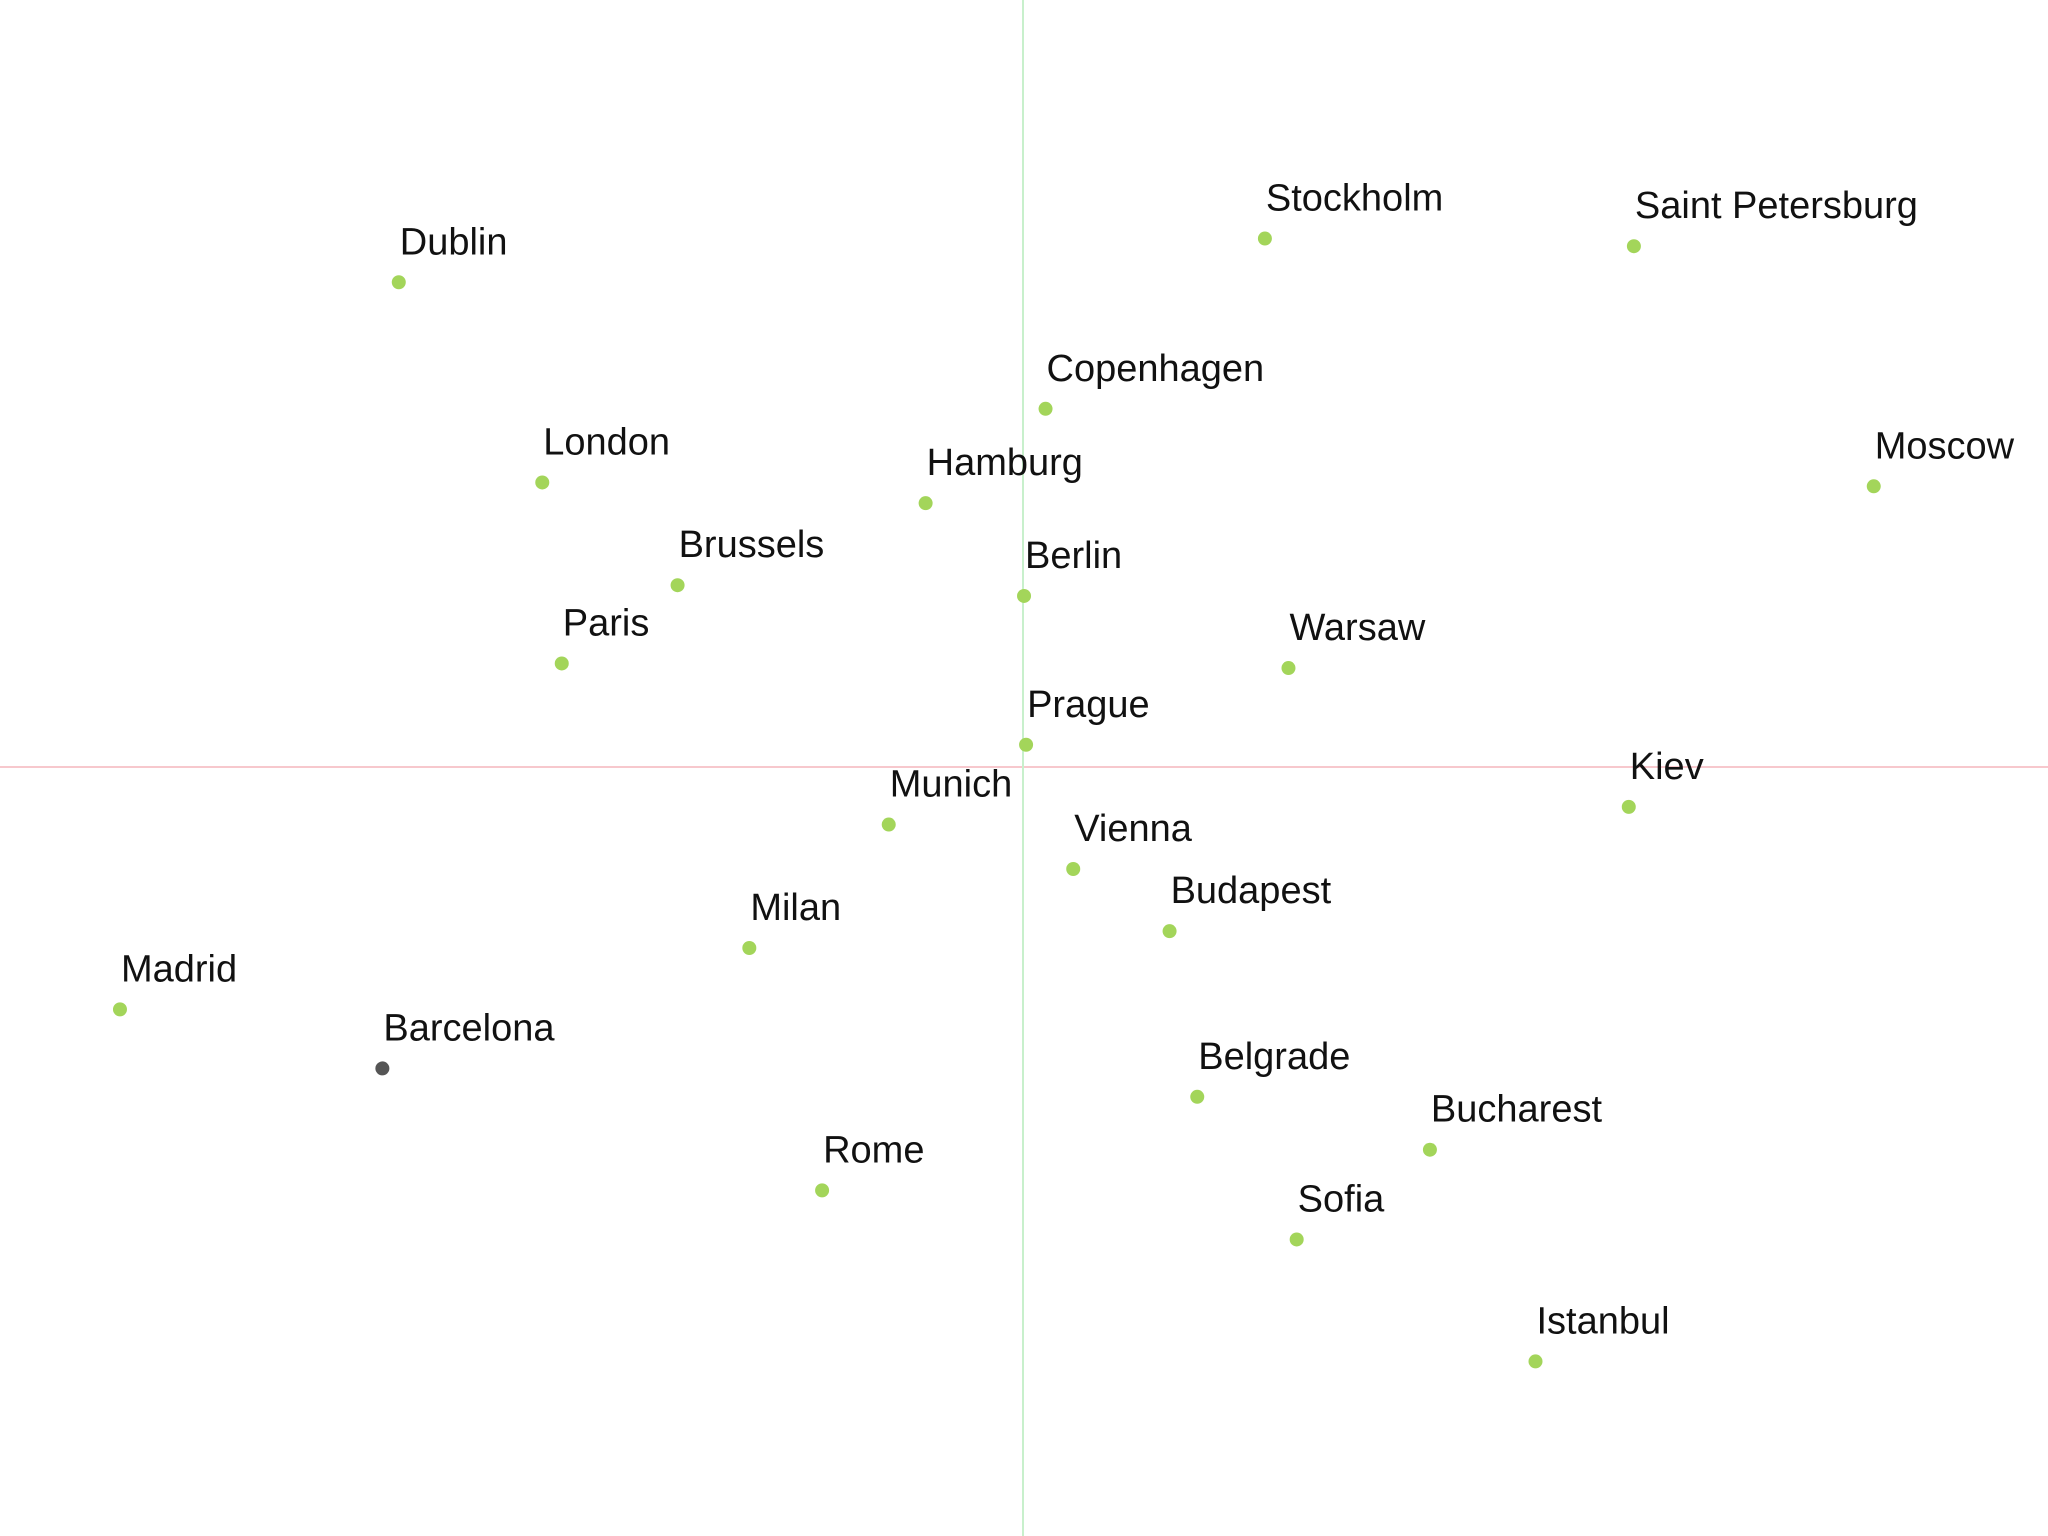  What do you see at coordinates (1026, 744) in the screenshot?
I see `point-prague` at bounding box center [1026, 744].